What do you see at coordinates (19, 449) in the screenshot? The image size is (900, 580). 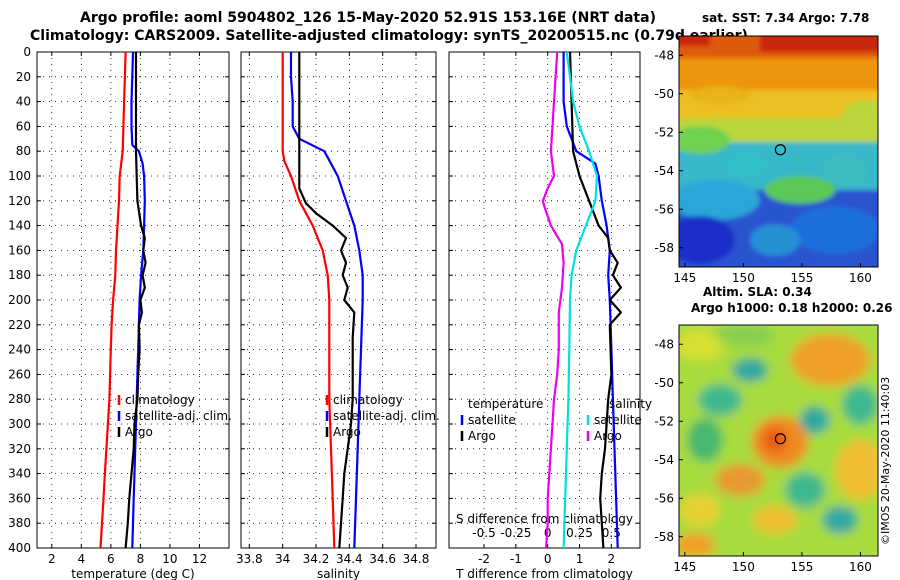 I see `y-tick-label: 320` at bounding box center [19, 449].